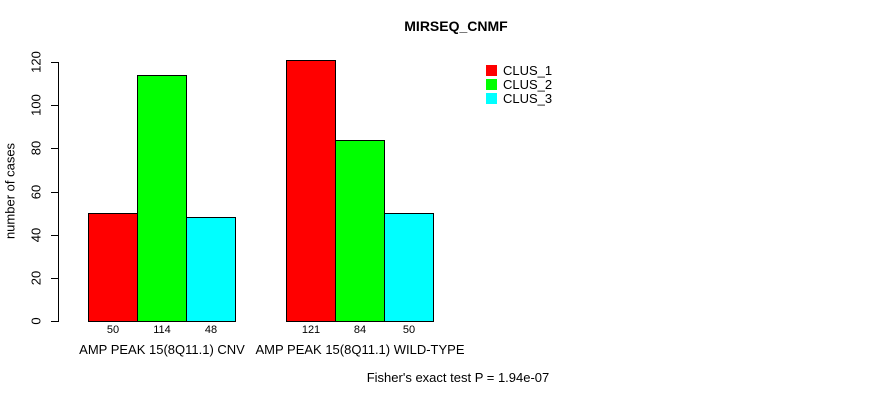  I want to click on bar-value-label: 84, so click(360, 330).